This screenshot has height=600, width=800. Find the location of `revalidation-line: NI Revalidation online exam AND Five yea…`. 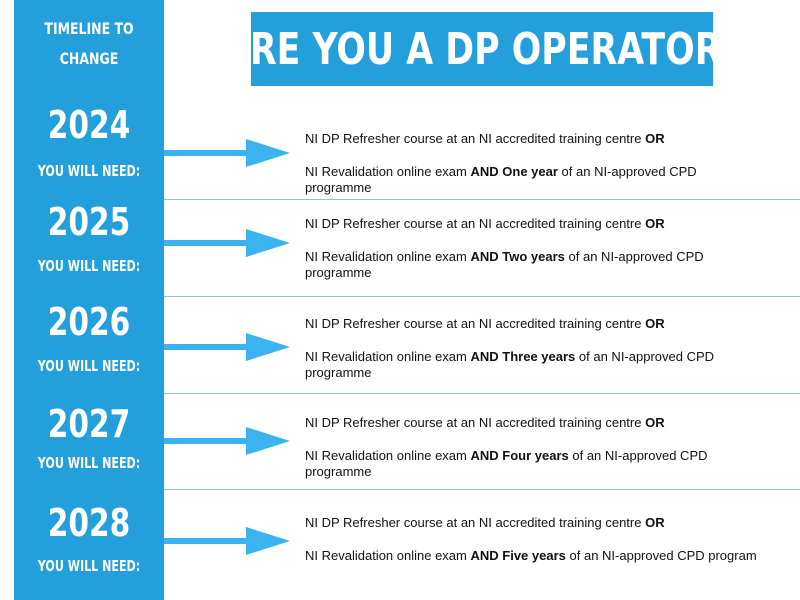

revalidation-line: NI Revalidation online exam AND Five yea… is located at coordinates (535, 556).